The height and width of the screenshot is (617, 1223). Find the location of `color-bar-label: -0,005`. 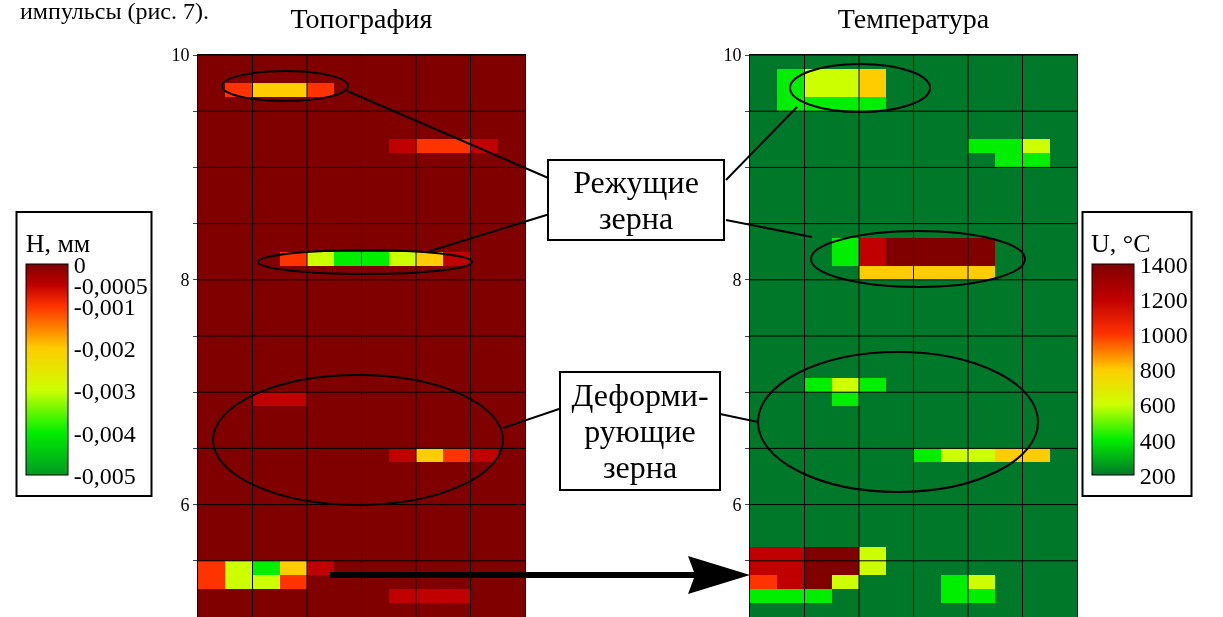

color-bar-label: -0,005 is located at coordinates (104, 475).